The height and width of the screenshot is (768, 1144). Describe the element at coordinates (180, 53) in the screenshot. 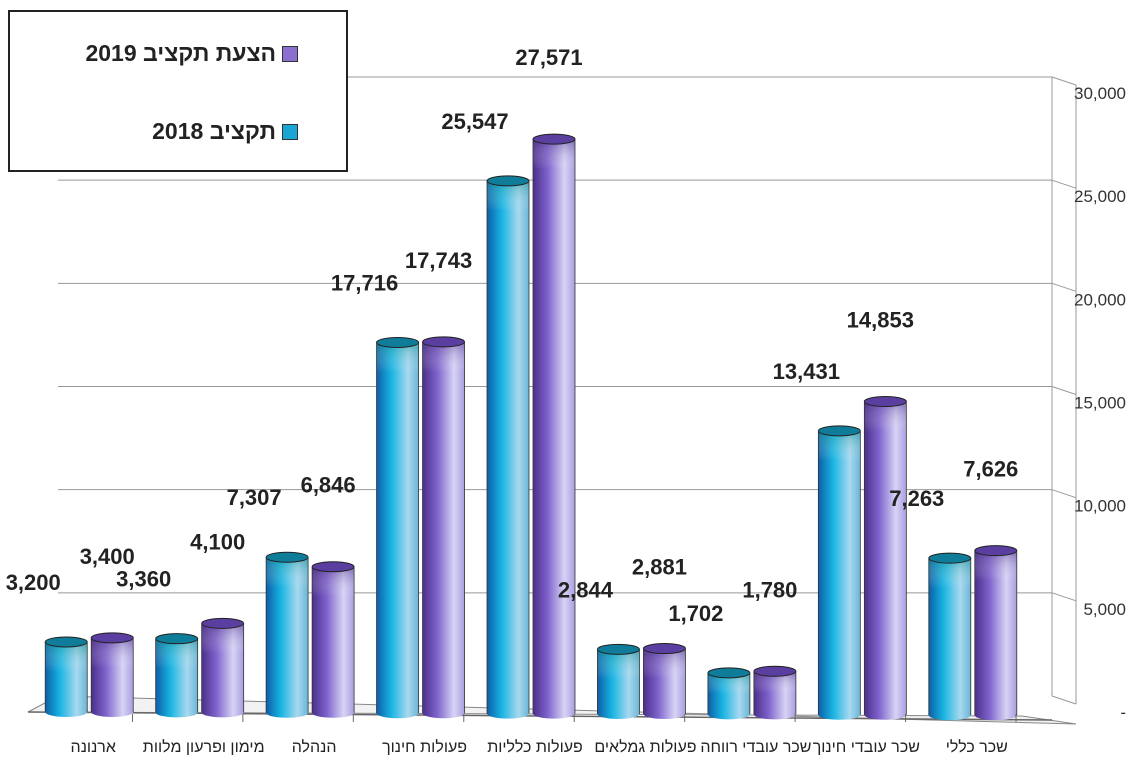

I see `legend-label-2019: הצעת תקציב 2019` at that location.